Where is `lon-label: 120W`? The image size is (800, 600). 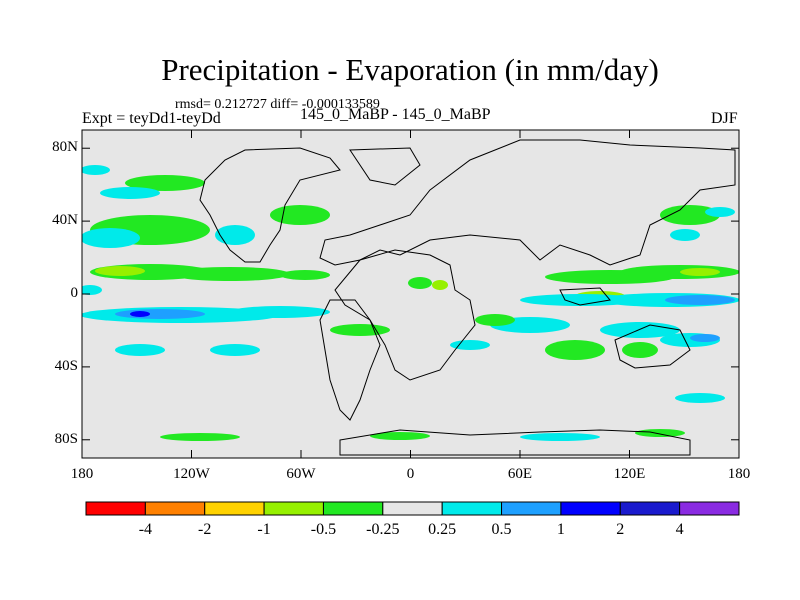 lon-label: 120W is located at coordinates (191, 474).